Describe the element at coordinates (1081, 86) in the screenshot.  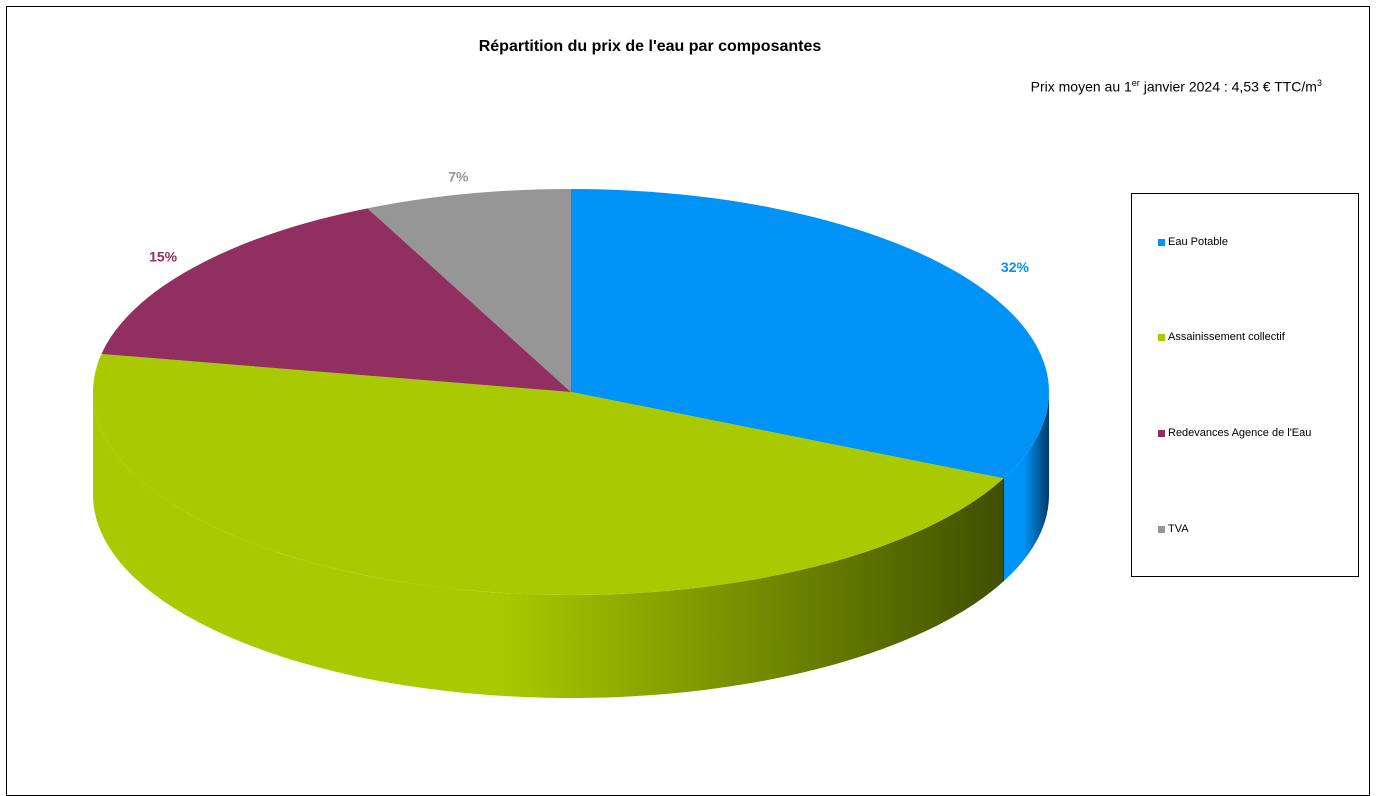
I see `subtitle-prefix: Prix moyen au 1` at that location.